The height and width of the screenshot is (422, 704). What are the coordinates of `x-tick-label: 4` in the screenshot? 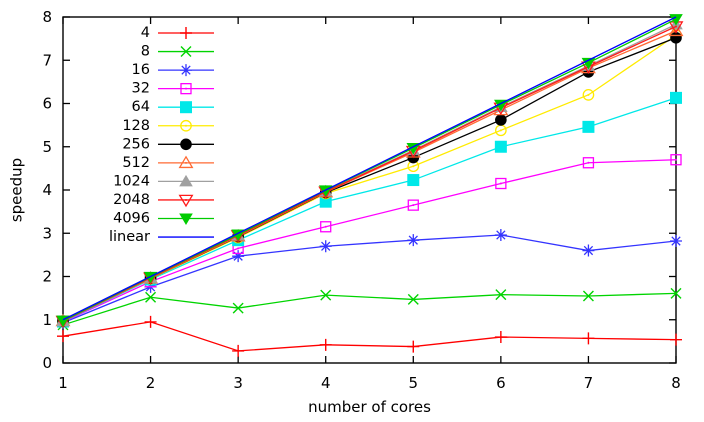 It's located at (326, 383).